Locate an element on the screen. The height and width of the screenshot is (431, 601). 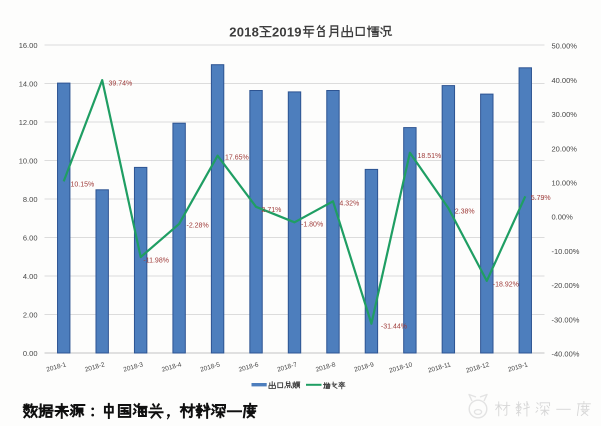
svg-text: 10.15% is located at coordinates (83, 185).